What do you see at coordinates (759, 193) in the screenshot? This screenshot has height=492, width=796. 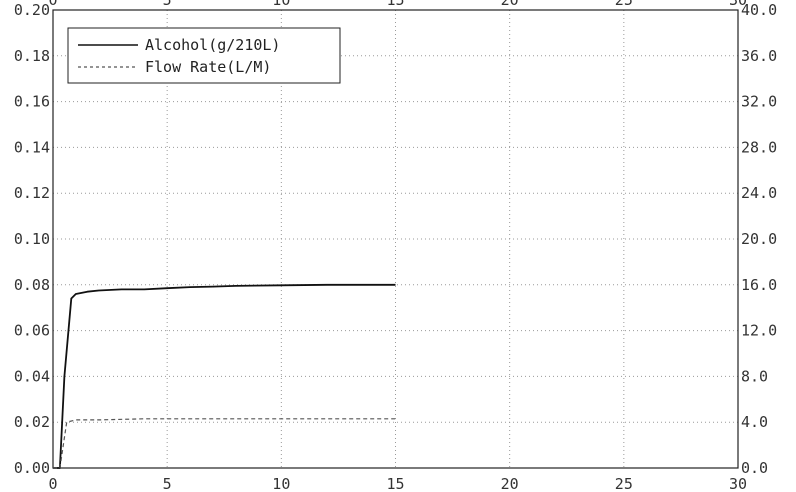 I see `y-right-tick-label: 24.0` at bounding box center [759, 193].